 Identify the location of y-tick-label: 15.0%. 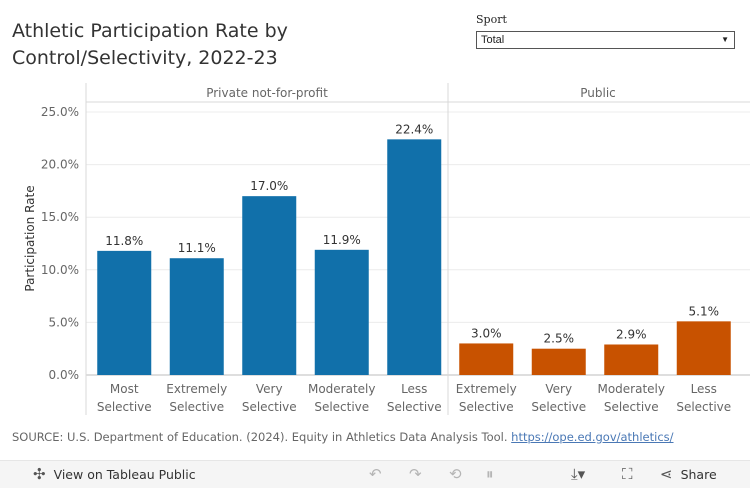
(60, 217).